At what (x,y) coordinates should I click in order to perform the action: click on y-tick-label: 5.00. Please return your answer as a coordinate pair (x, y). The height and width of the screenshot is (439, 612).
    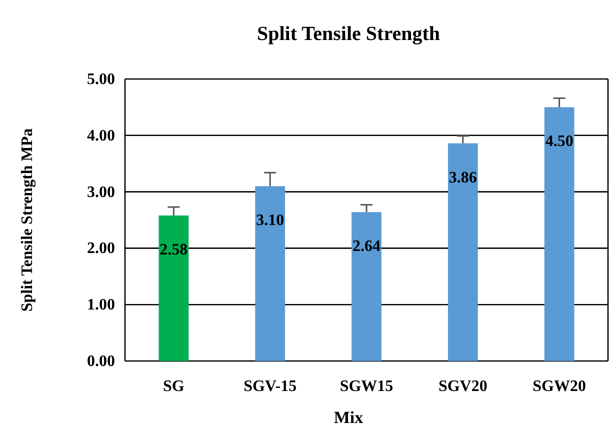
    Looking at the image, I should click on (101, 79).